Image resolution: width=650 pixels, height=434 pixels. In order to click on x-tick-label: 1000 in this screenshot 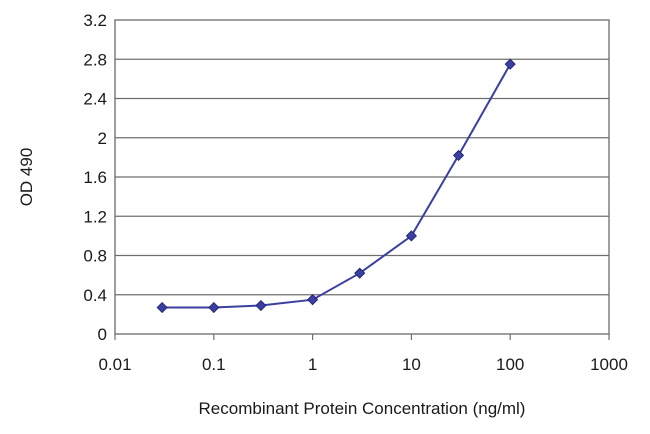, I will do `click(609, 364)`.